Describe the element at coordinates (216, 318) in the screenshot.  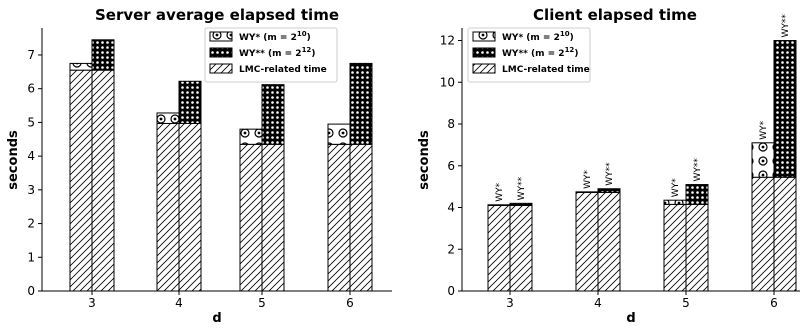
I see `server-x-label: d` at that location.